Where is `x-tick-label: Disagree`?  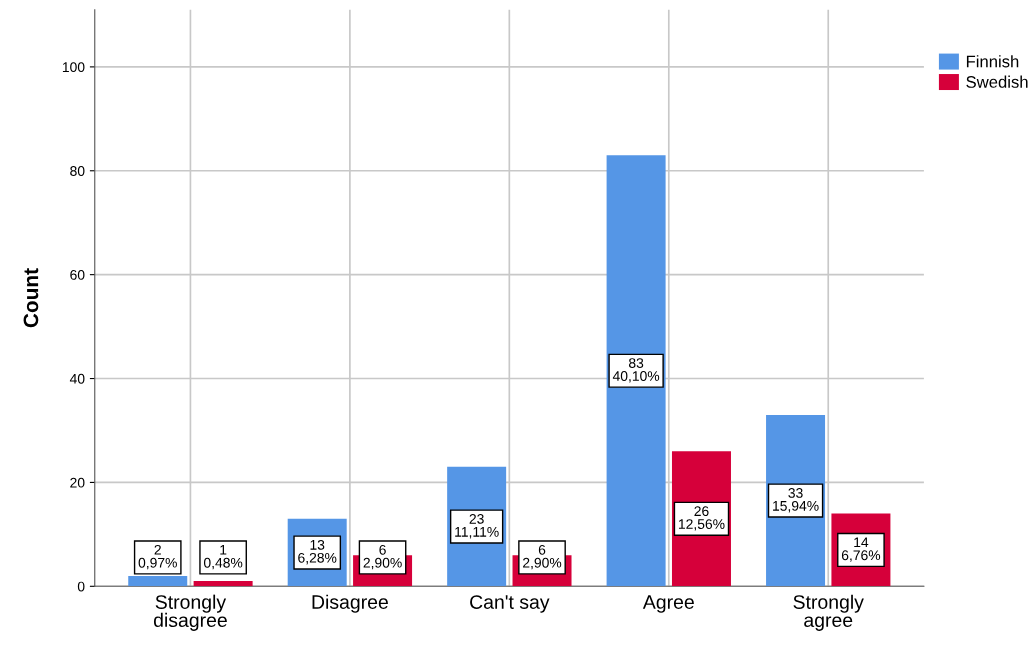
x-tick-label: Disagree is located at coordinates (350, 603).